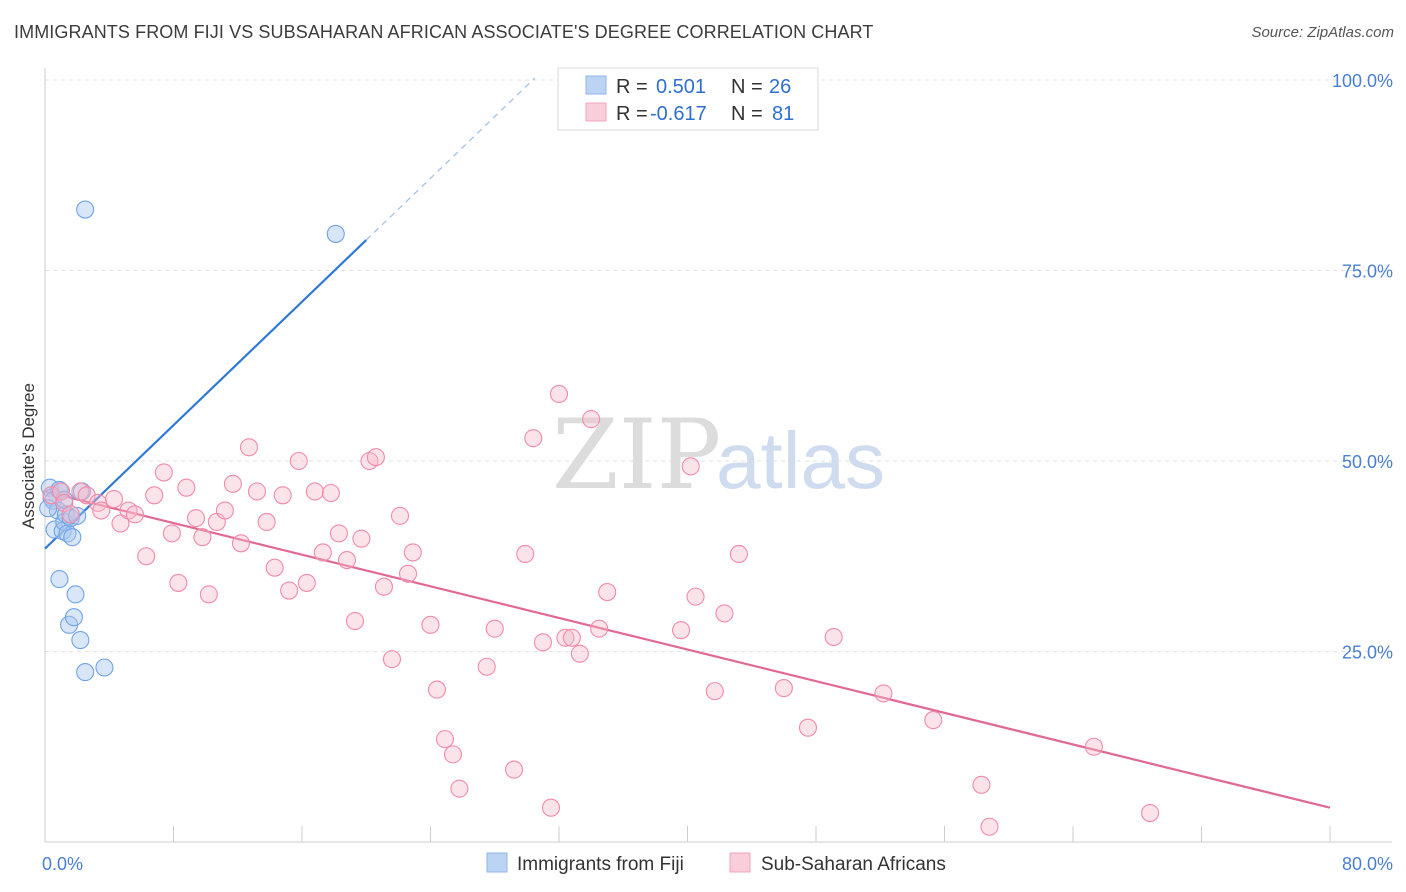  Describe the element at coordinates (740, 862) in the screenshot. I see `bottom-legend-swatch-subsaharan` at that location.